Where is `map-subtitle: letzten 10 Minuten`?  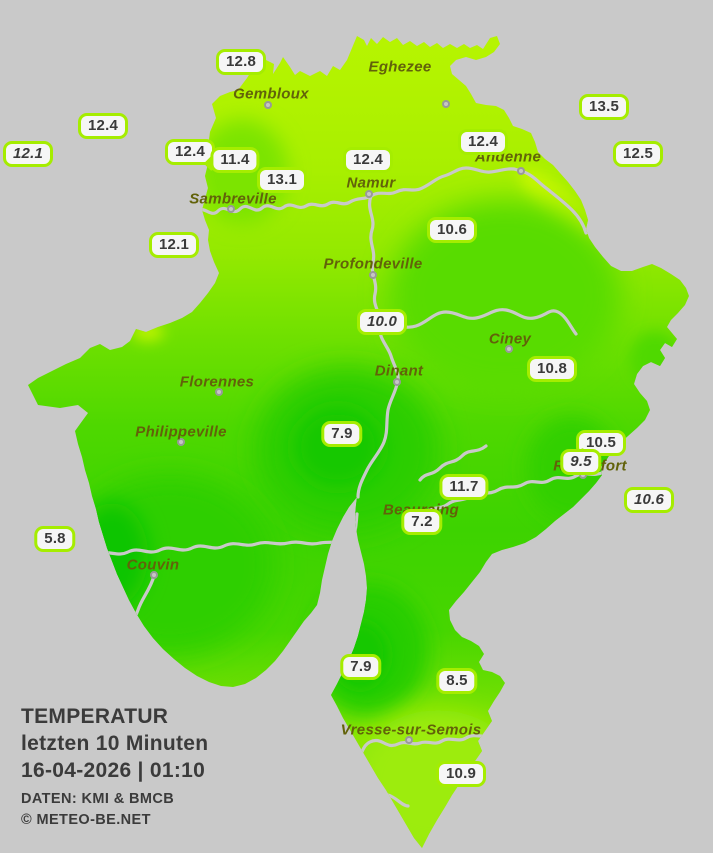 map-subtitle: letzten 10 Minuten is located at coordinates (115, 743).